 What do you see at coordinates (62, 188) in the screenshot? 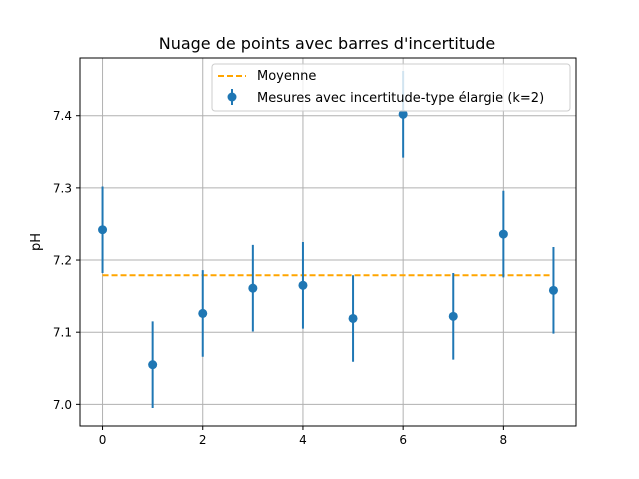
I see `y-tick-label: 7.3` at bounding box center [62, 188].